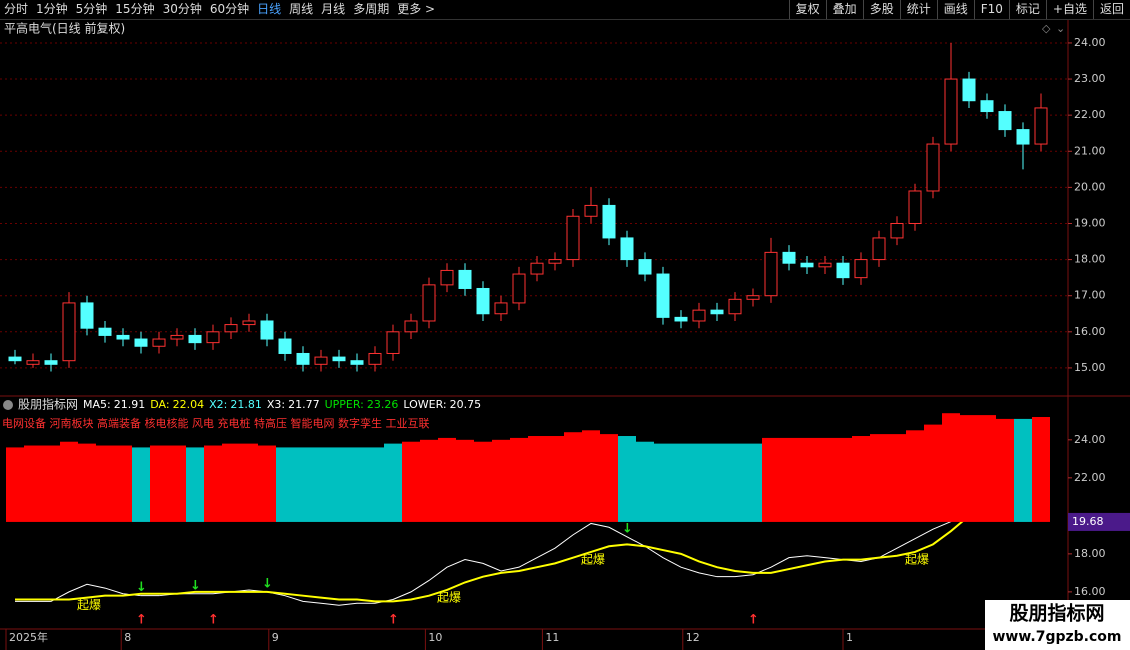 The height and width of the screenshot is (650, 1130). I want to click on legend-value: 22.04, so click(189, 404).